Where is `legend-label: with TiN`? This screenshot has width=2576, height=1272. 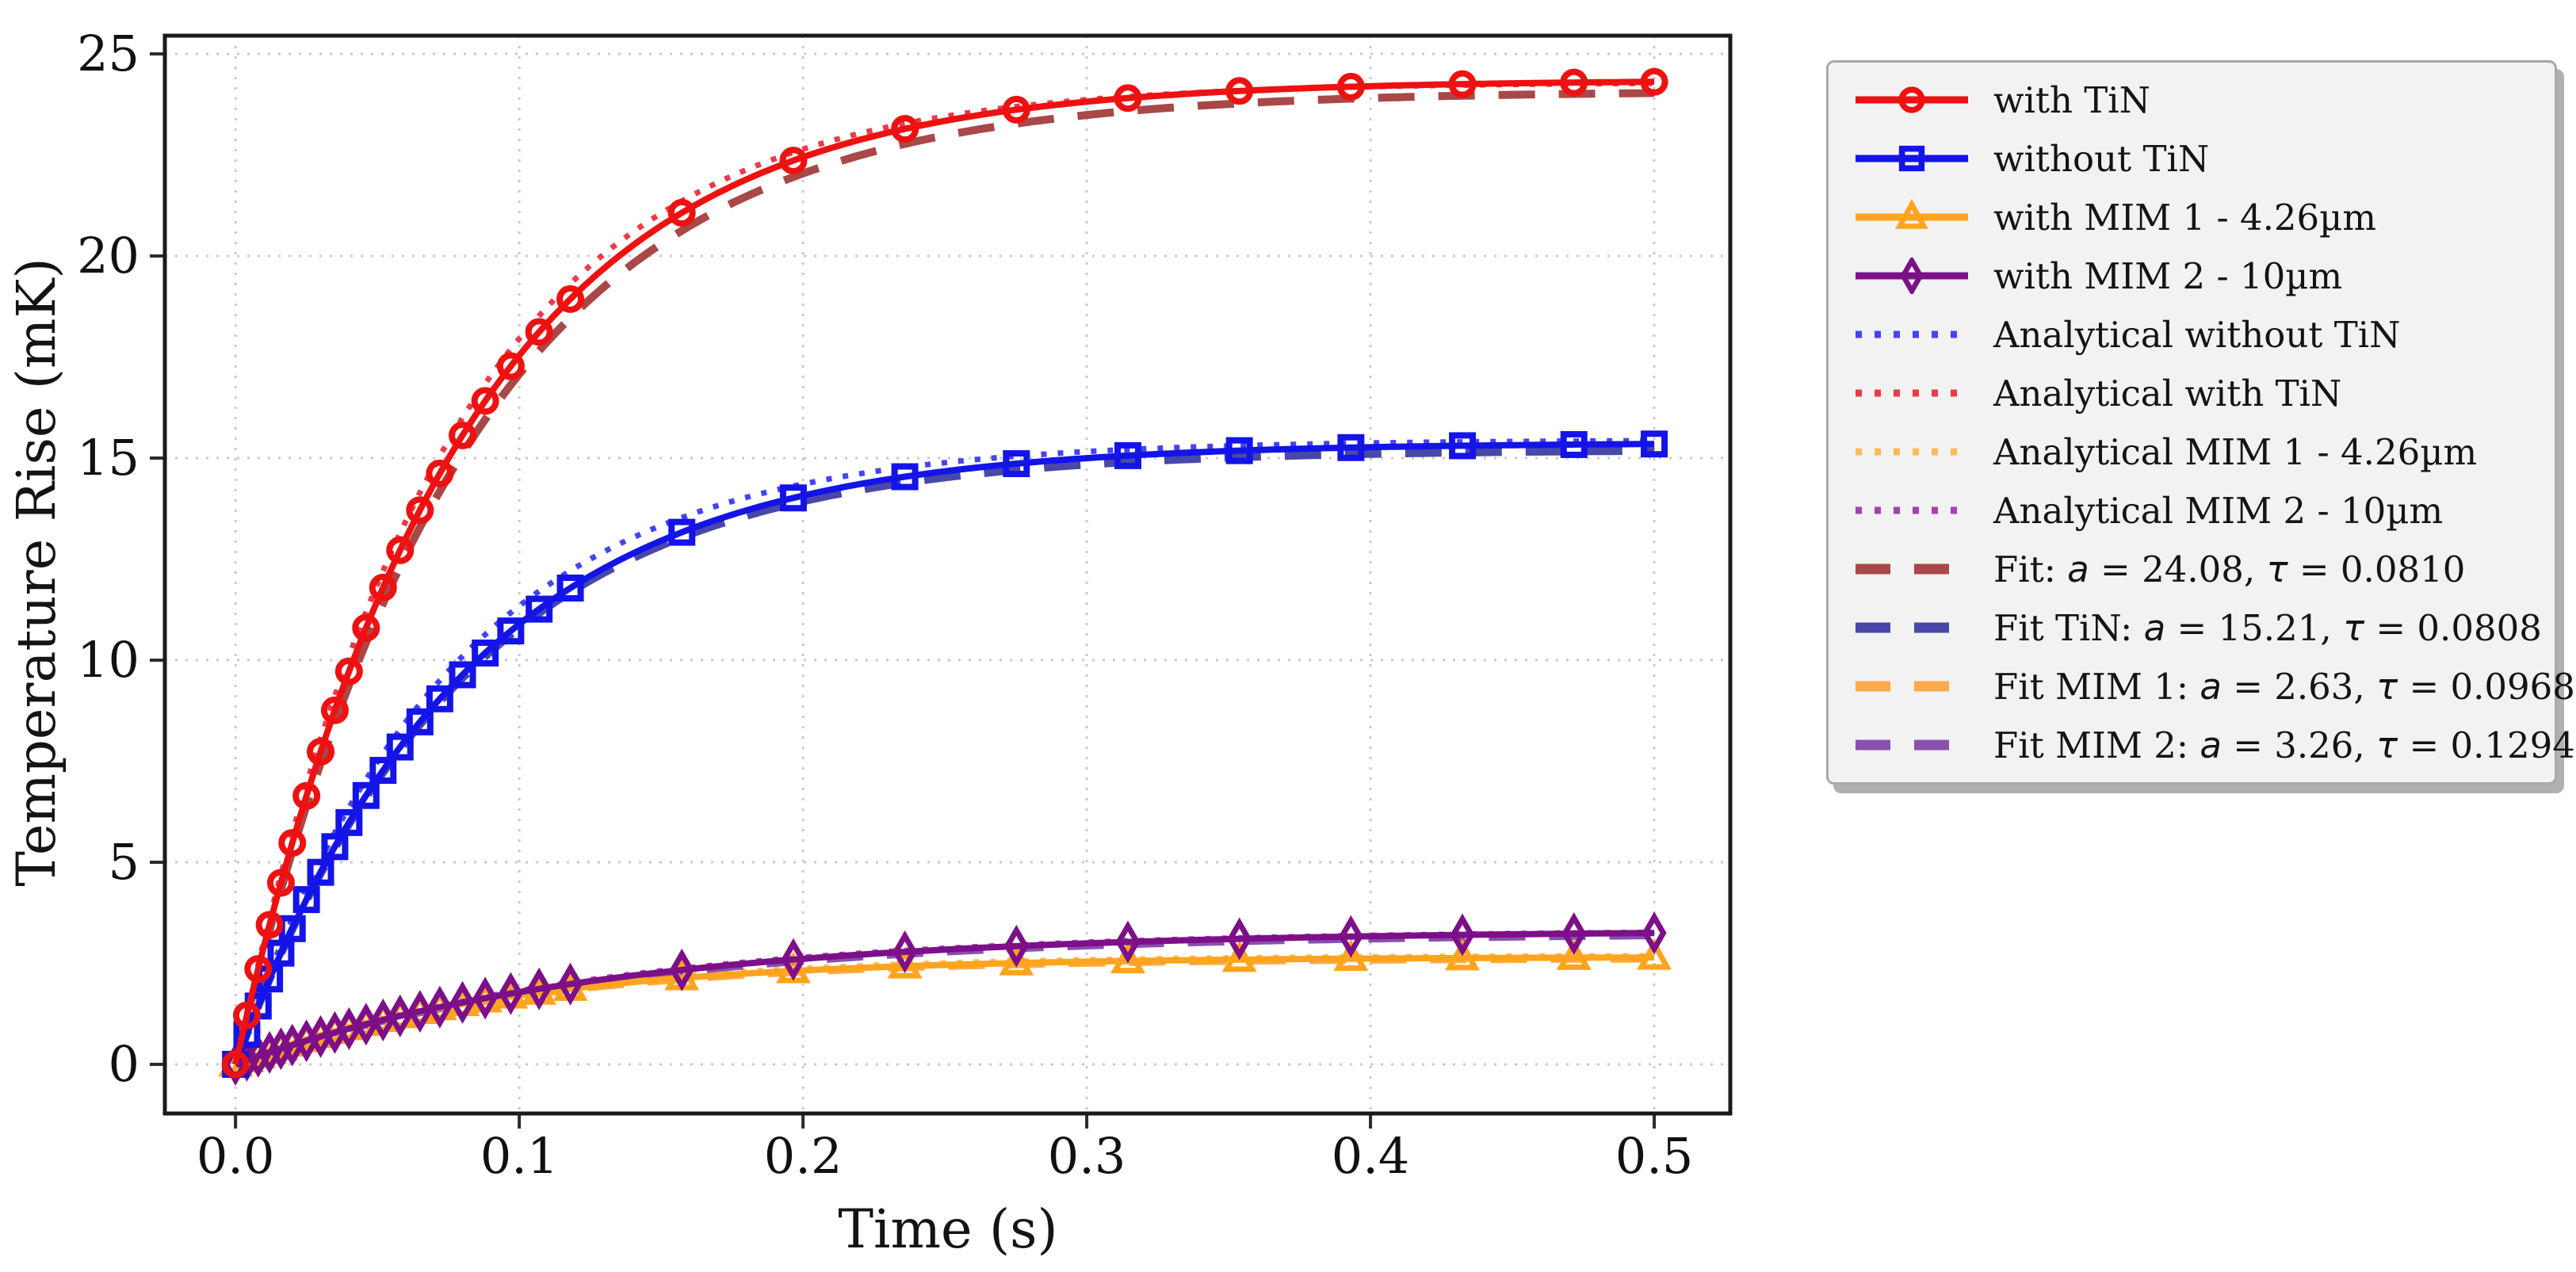
legend-label: with TiN is located at coordinates (2072, 99).